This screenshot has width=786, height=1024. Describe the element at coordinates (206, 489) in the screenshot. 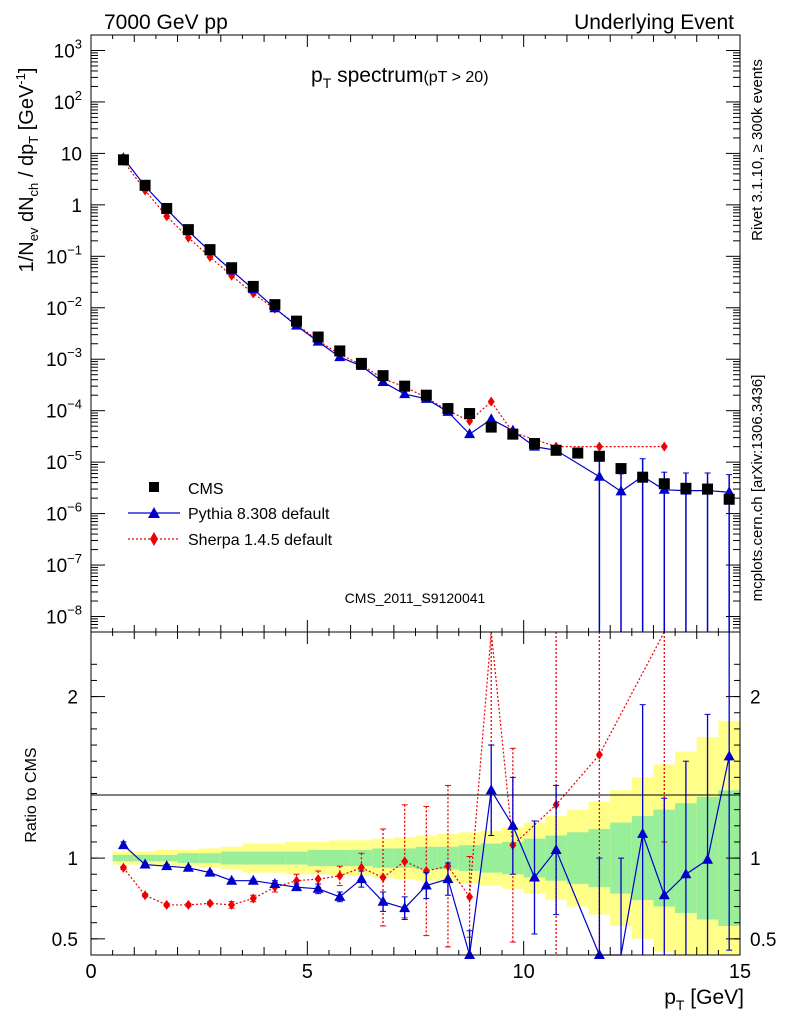

I see `legend-label-cms: CMS` at that location.